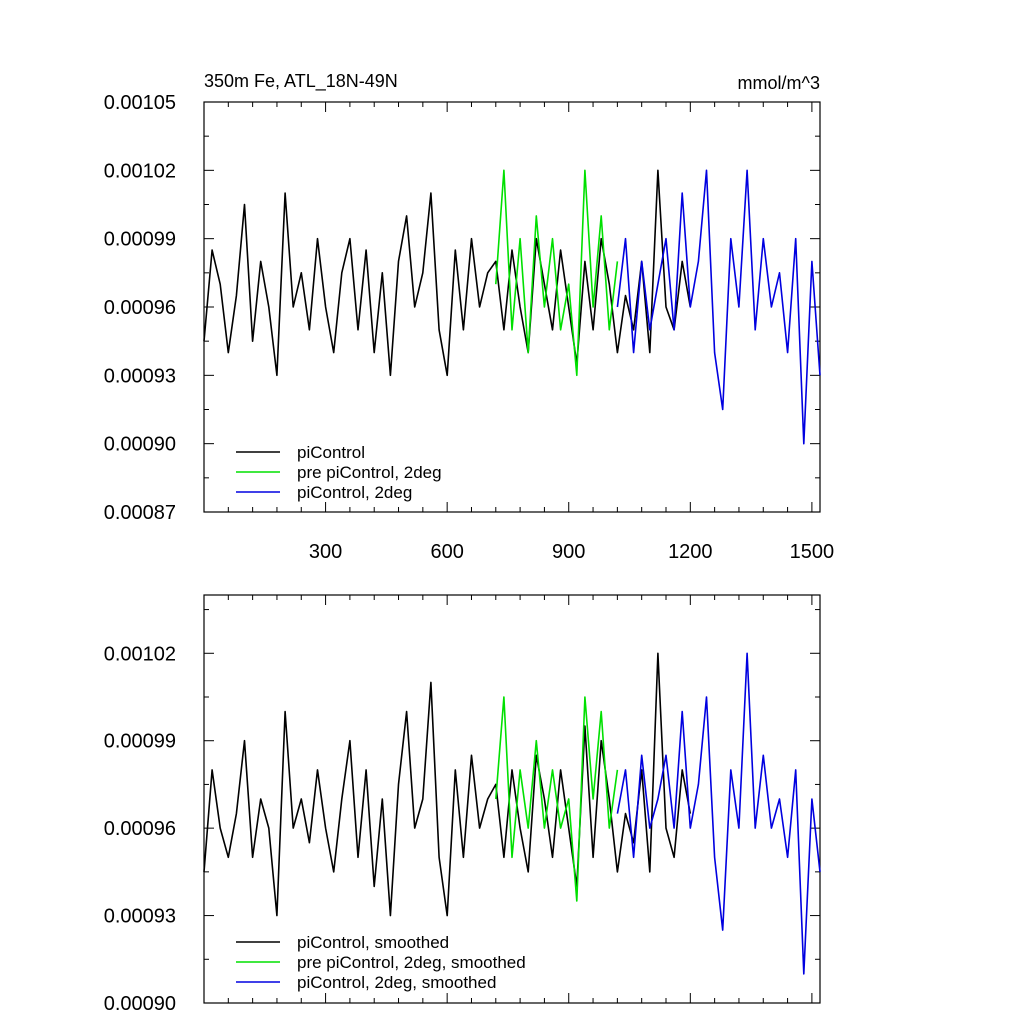 This screenshot has width=1024, height=1029. I want to click on x-tick-label: 600, so click(446, 552).